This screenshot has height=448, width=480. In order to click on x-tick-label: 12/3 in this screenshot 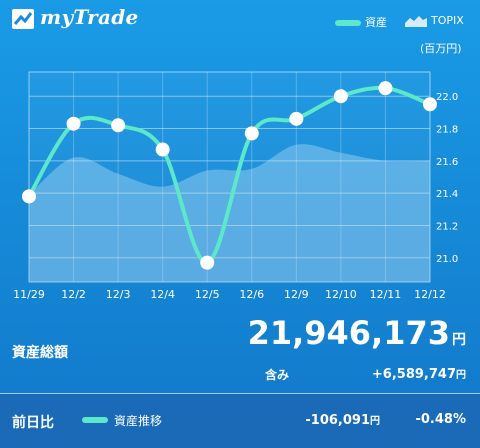, I will do `click(118, 294)`.